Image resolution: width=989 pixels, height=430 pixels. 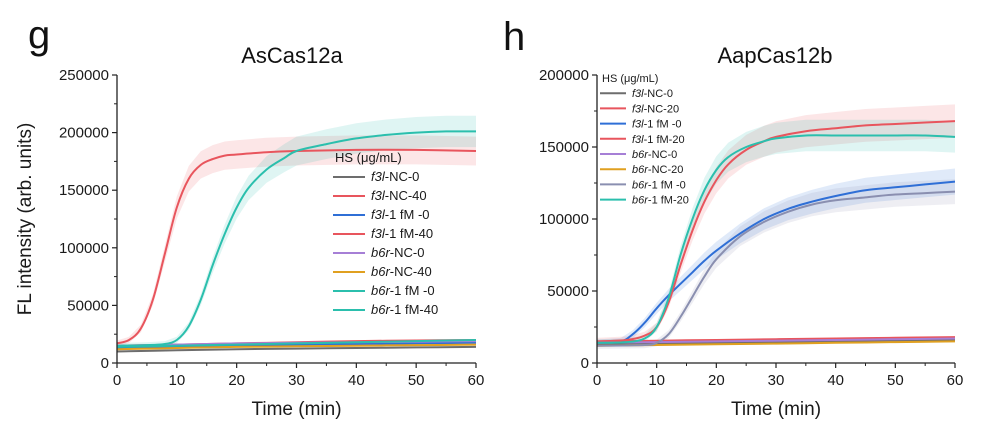 I want to click on chart-title: AapCas12b, so click(x=775, y=55).